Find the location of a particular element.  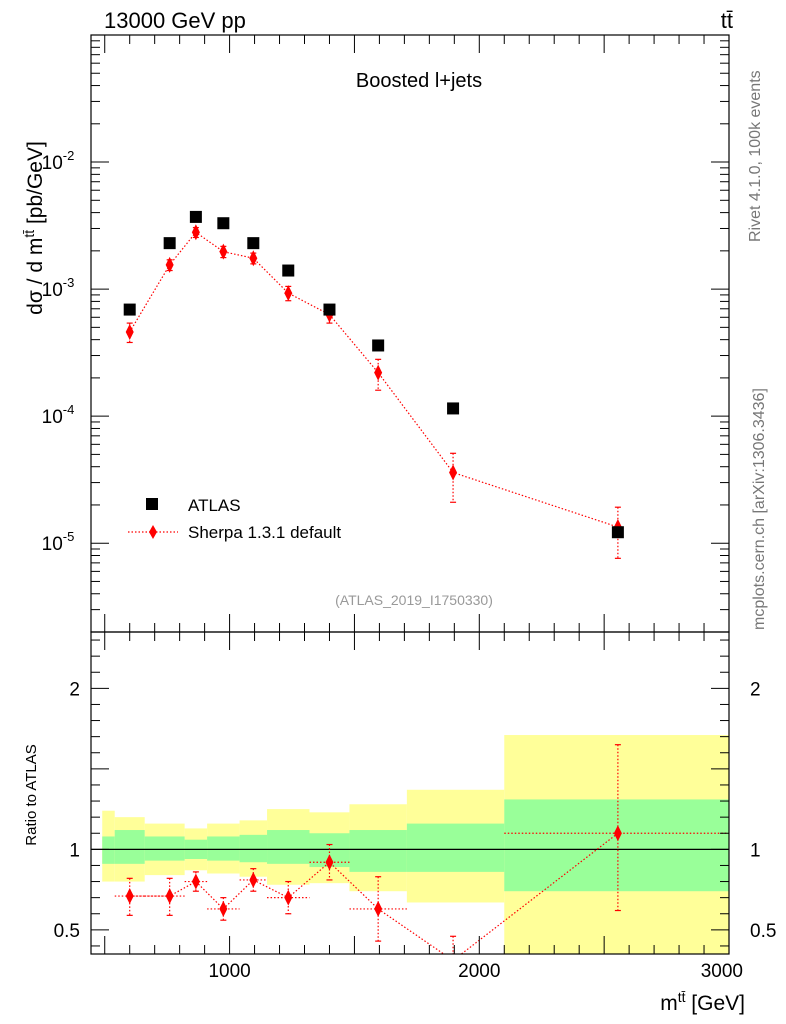

main-y-tick-label: 10⁻² is located at coordinates (58, 161).